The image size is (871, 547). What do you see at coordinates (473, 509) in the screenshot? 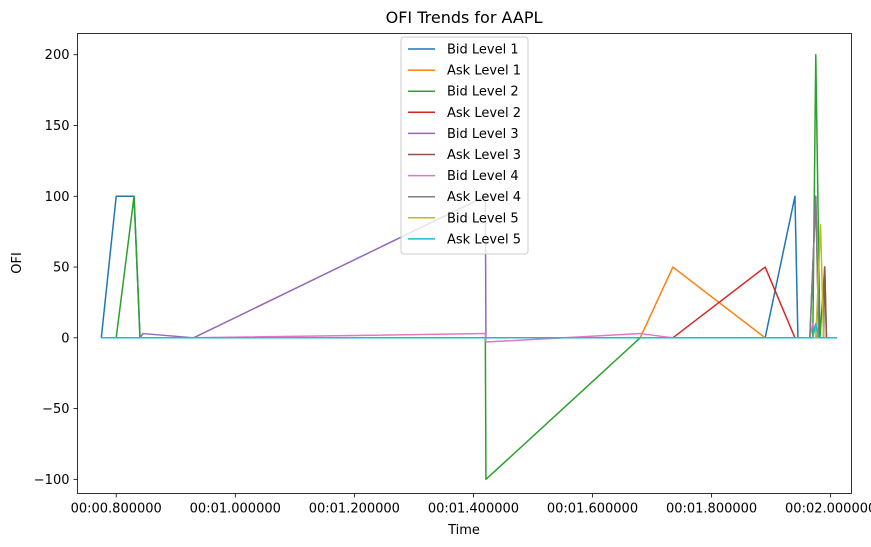
I see `x-tick-label: 00:01.400000` at bounding box center [473, 509].